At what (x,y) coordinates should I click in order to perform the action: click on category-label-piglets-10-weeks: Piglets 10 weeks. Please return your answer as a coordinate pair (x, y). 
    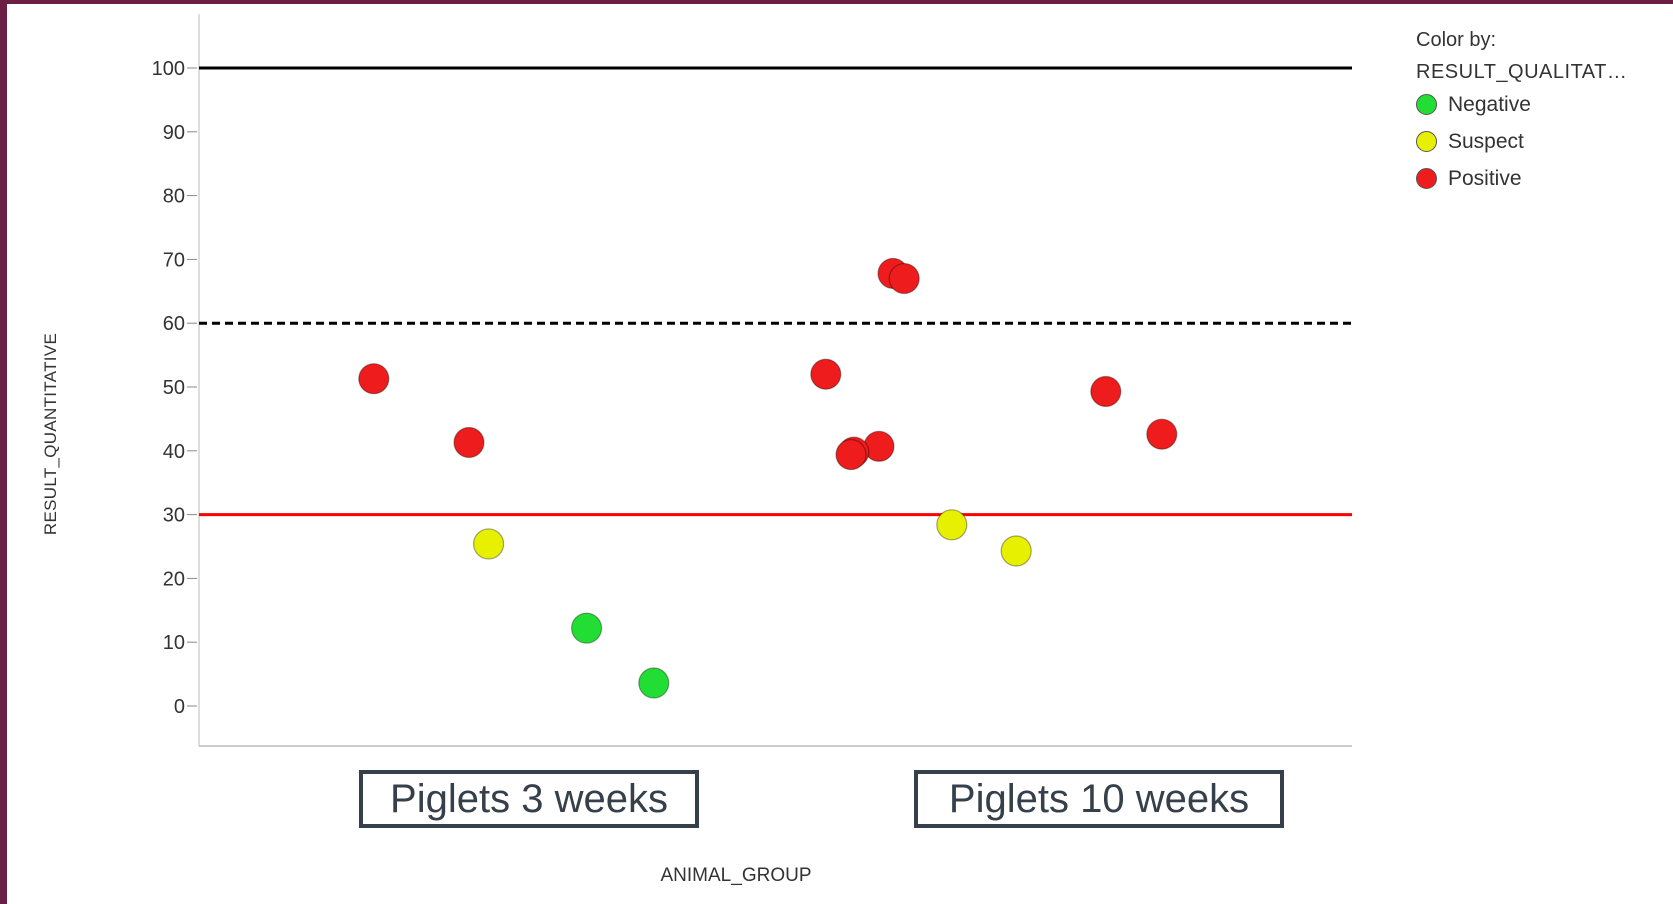
    Looking at the image, I should click on (1099, 799).